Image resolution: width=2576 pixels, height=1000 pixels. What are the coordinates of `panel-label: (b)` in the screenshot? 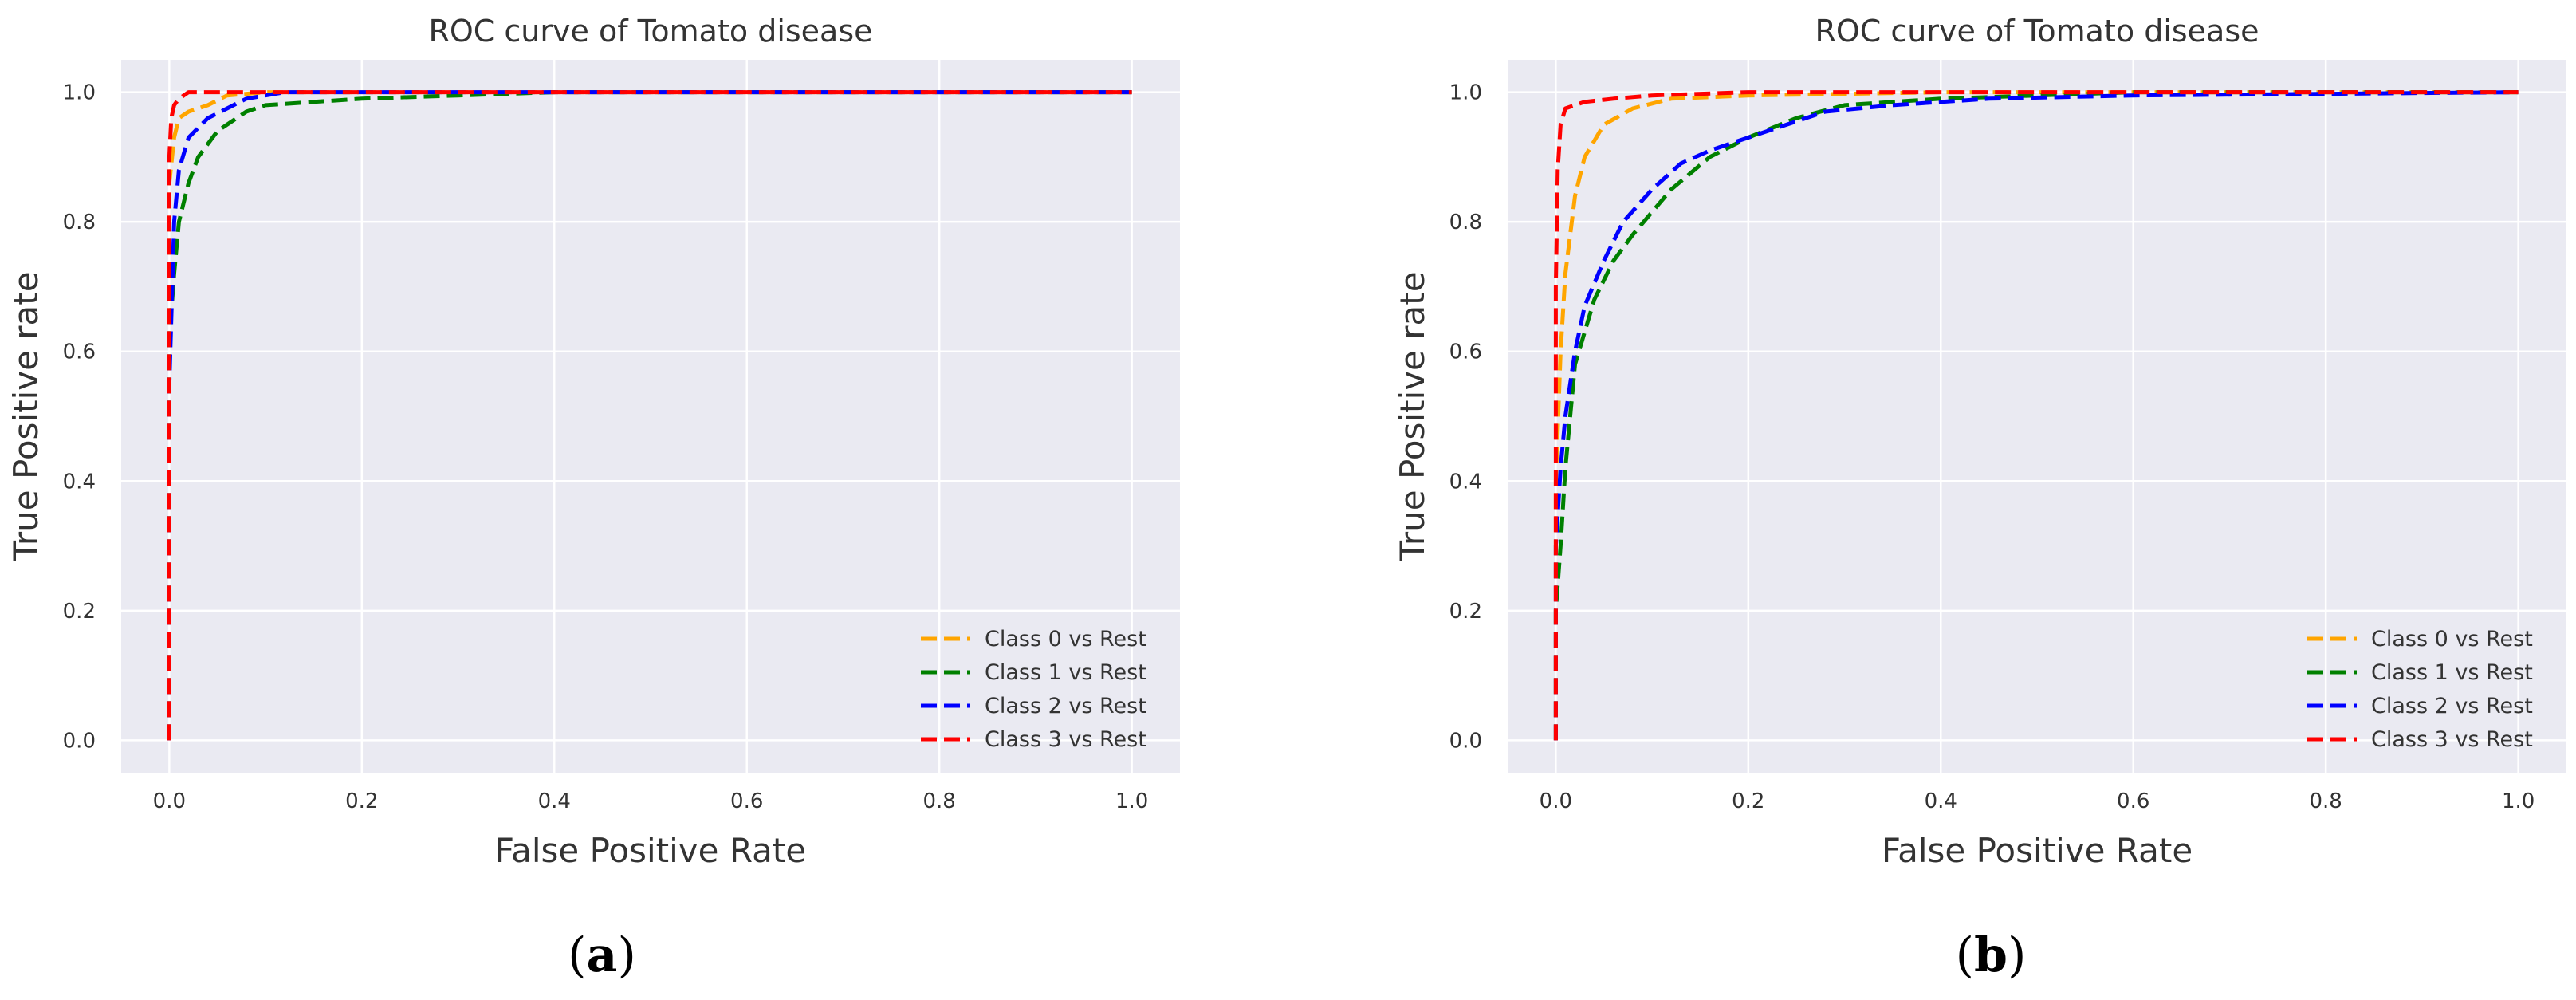 It's located at (1991, 955).